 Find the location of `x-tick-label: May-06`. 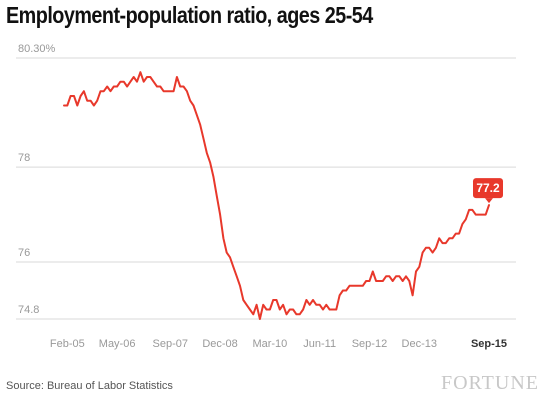

x-tick-label: May-06 is located at coordinates (117, 344).